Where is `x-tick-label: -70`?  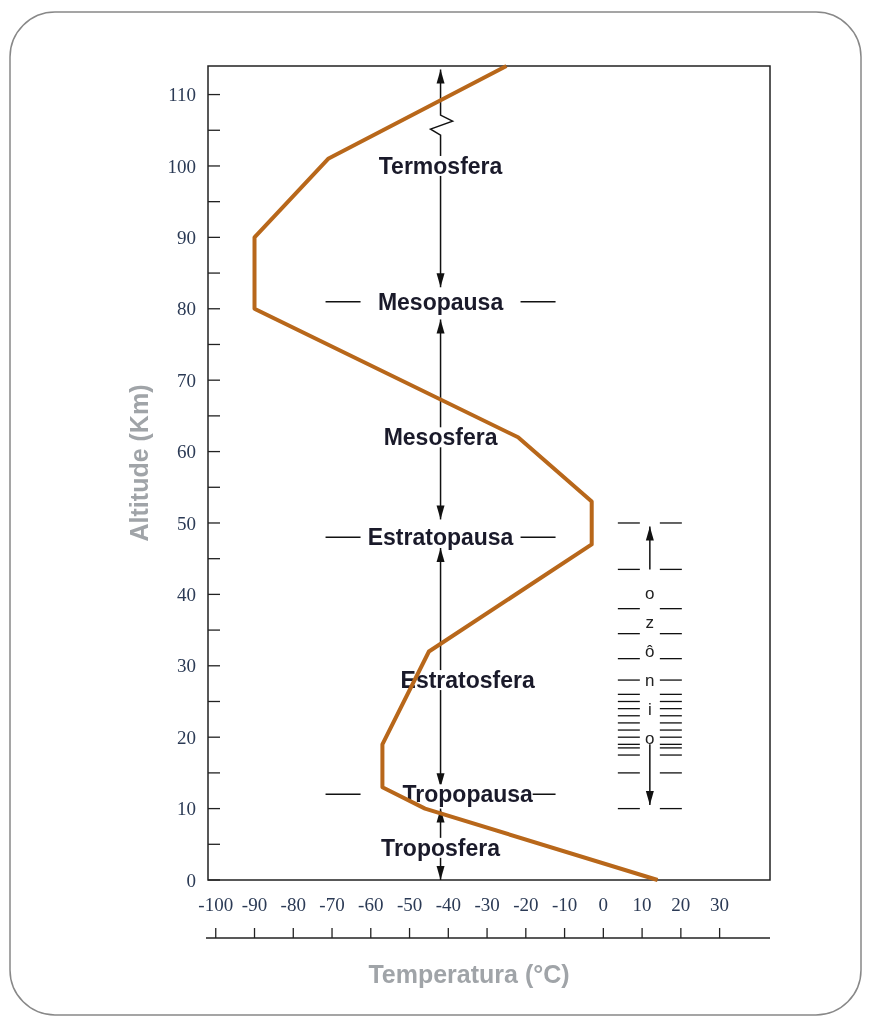
x-tick-label: -70 is located at coordinates (332, 904).